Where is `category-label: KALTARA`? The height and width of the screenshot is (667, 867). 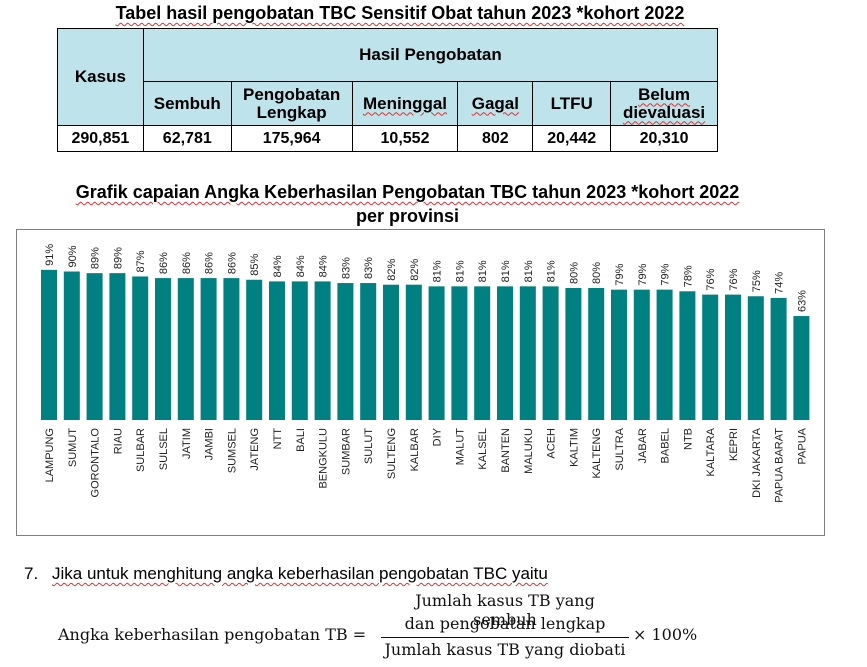
category-label: KALTARA is located at coordinates (711, 451).